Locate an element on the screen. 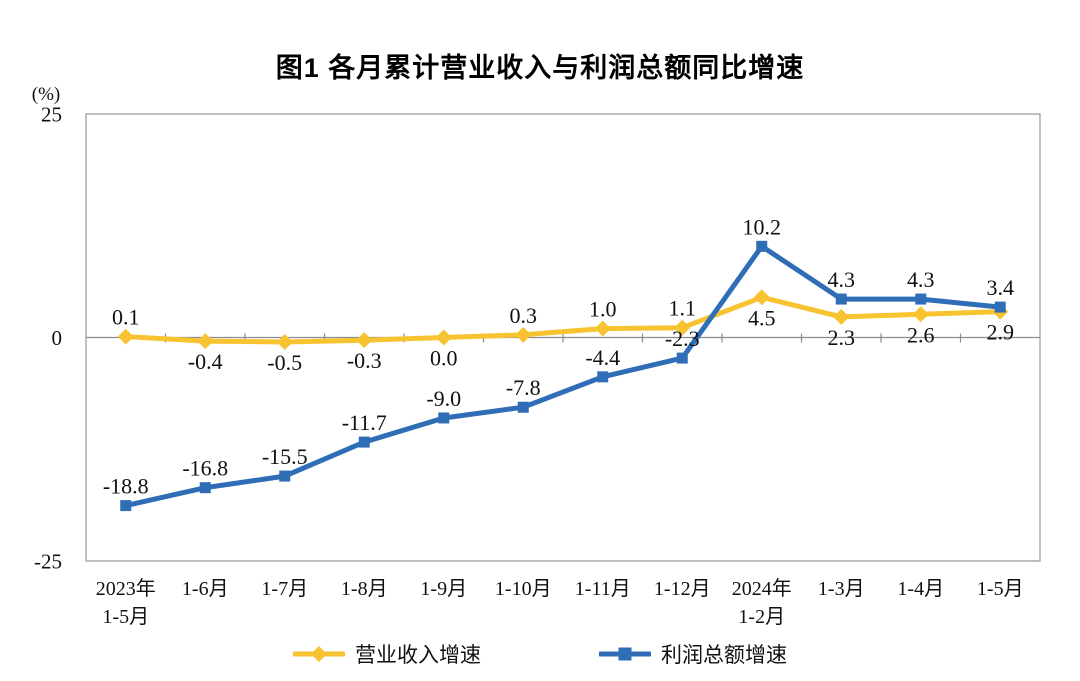  revenue-growth-data-label: 0.3 is located at coordinates (524, 315).